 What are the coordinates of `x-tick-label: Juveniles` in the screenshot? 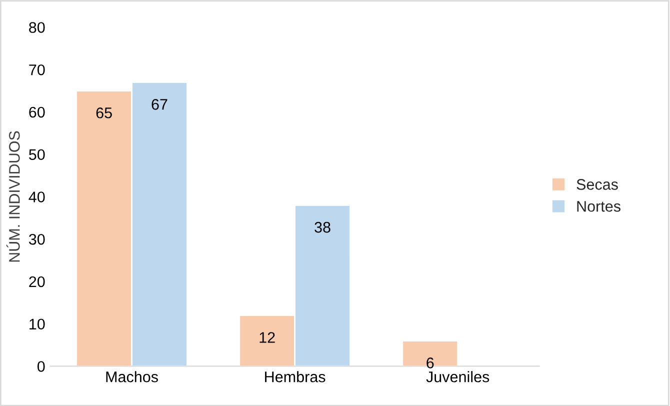 It's located at (458, 376).